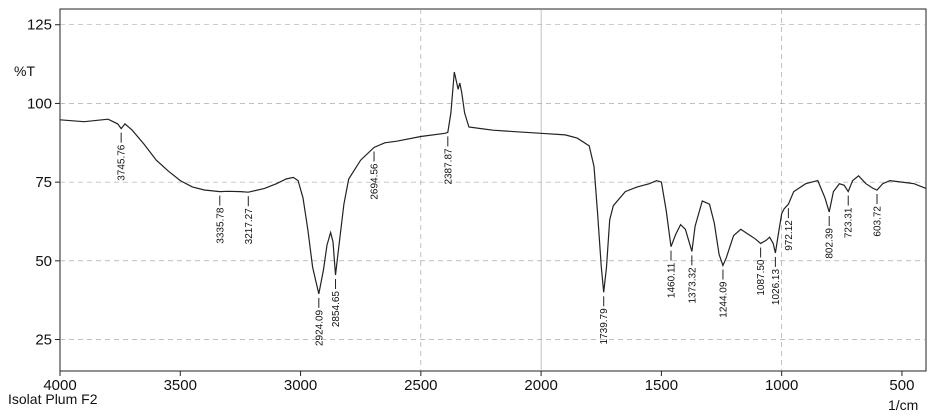 The height and width of the screenshot is (416, 943). I want to click on peak-label: 2387.87, so click(448, 166).